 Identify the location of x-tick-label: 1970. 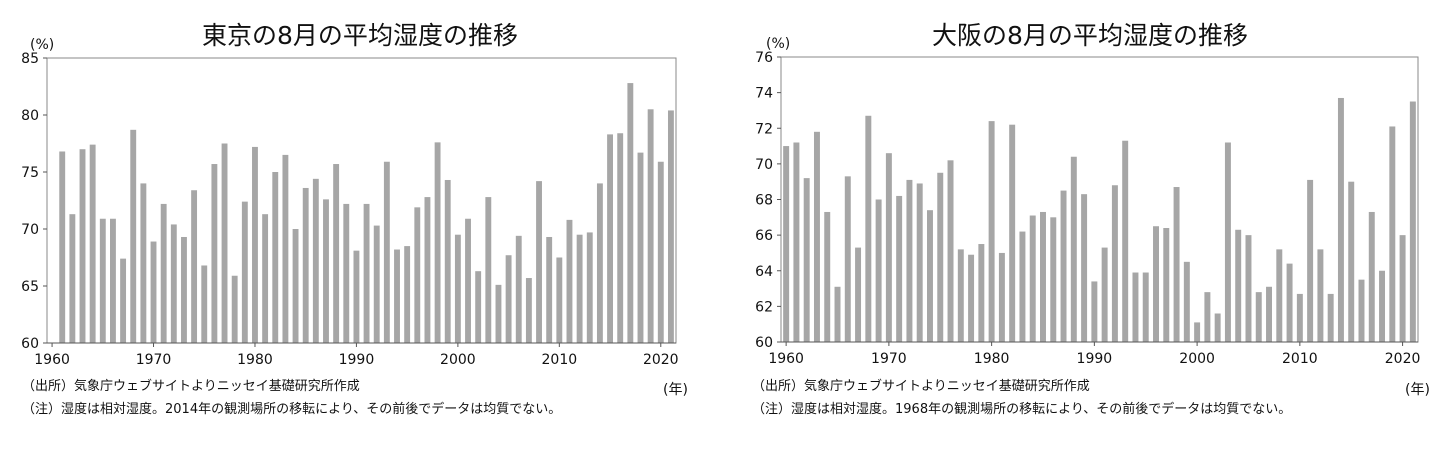
(889, 359).